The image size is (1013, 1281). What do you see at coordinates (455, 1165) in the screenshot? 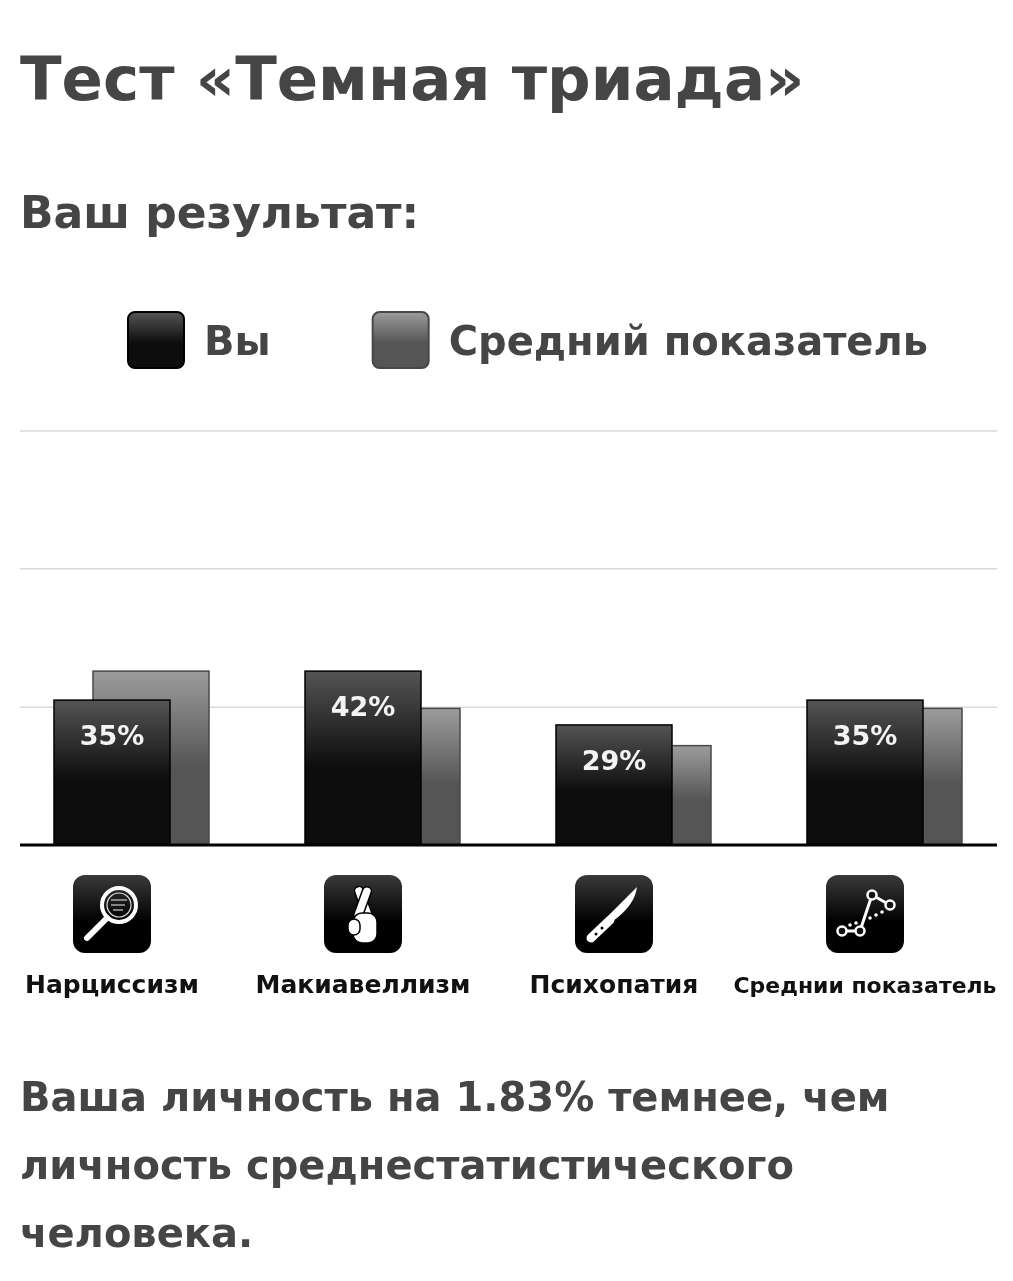
I see `text: Ваша личность на 1.83% темнее, чем личность среднестатистического человека.` at bounding box center [455, 1165].